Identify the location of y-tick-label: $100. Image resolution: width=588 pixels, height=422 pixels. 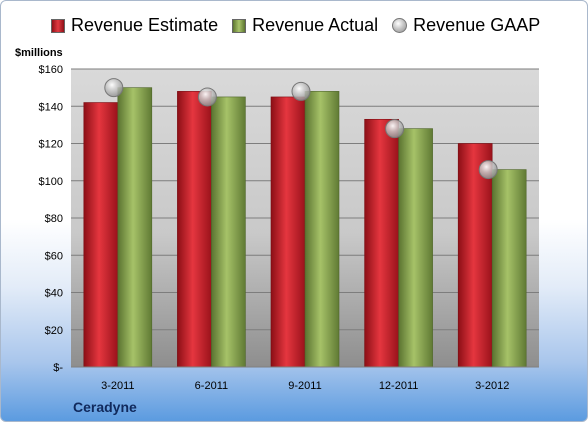
(51, 182).